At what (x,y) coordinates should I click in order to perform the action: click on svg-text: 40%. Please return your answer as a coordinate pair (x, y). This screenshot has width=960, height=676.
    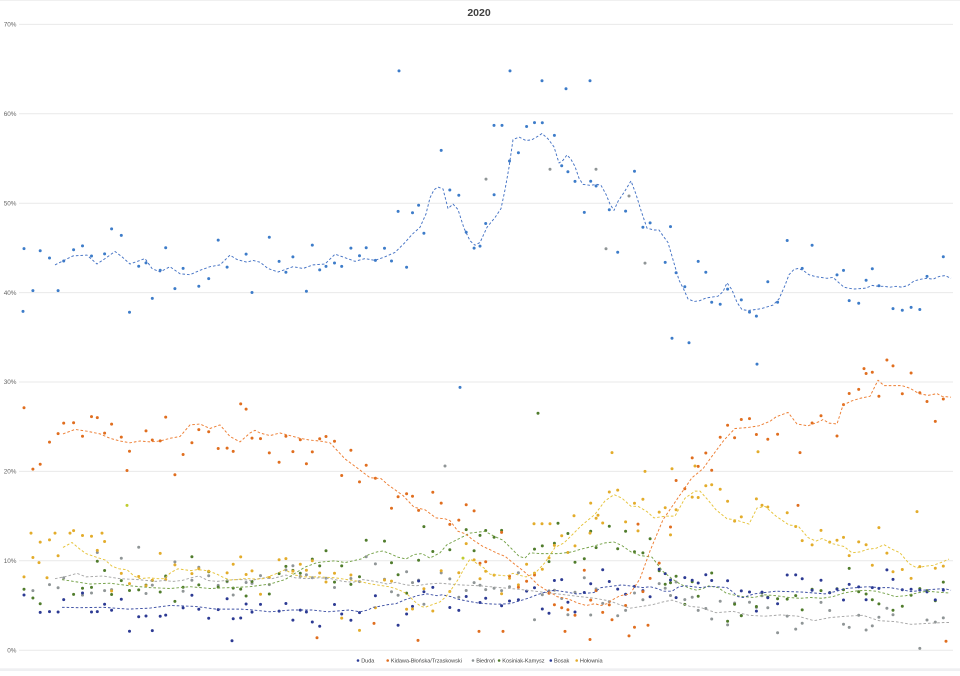
    Looking at the image, I should click on (10, 293).